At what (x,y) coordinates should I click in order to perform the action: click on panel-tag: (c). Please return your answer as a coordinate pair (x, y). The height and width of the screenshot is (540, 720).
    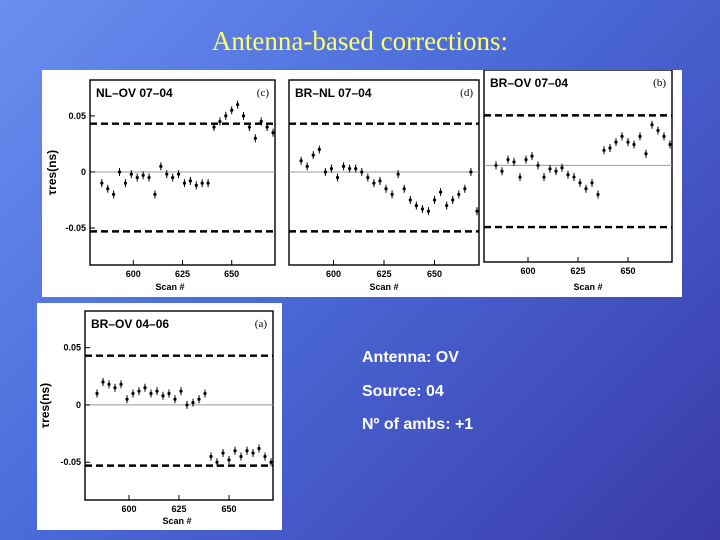
    Looking at the image, I should click on (263, 93).